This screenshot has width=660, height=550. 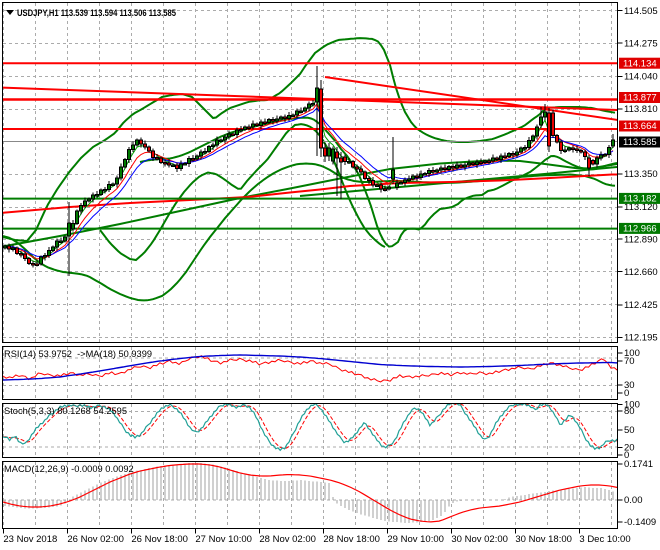 I want to click on svg-text: 113.350, so click(x=641, y=174).